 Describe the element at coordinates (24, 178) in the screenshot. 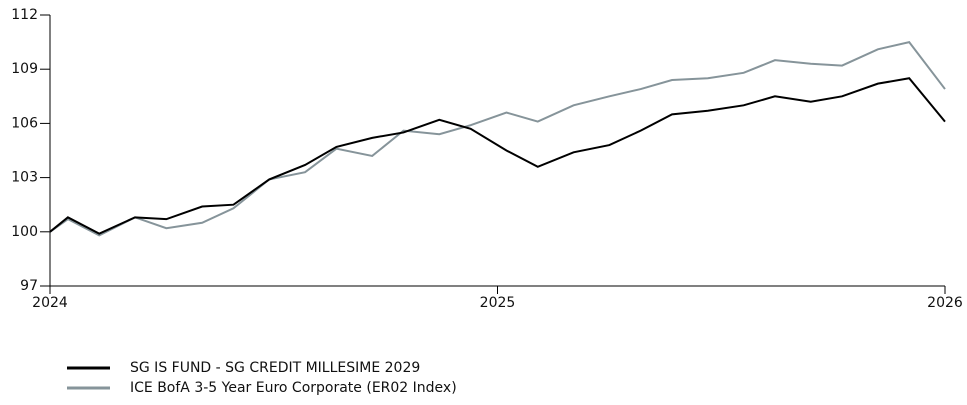

I see `y-tick-label: 103` at that location.